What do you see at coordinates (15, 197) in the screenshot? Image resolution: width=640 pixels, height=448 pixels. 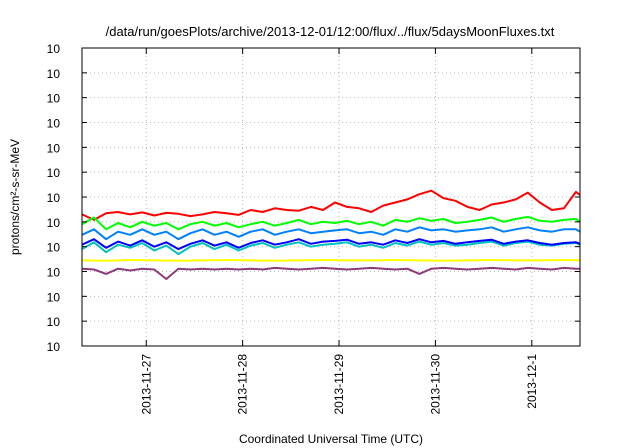 I see `y-axis-label: protons/cm²-s-sr-MeV` at bounding box center [15, 197].